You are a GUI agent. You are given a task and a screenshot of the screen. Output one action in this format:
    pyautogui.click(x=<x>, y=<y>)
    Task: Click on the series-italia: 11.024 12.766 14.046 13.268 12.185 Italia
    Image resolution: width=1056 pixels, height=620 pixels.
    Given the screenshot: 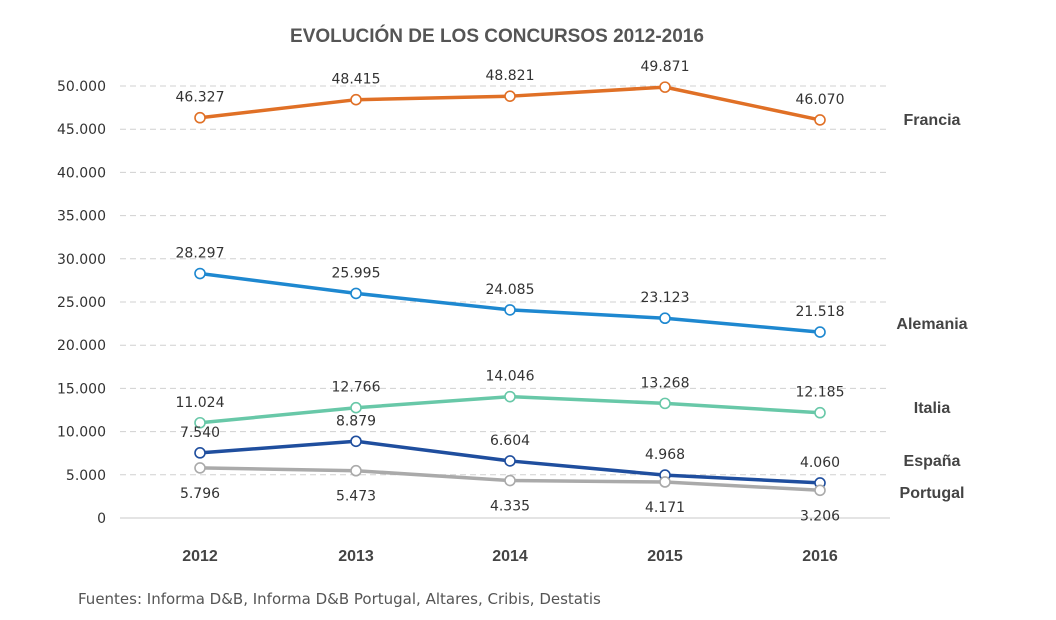 What is the action you would take?
    pyautogui.click(x=563, y=399)
    